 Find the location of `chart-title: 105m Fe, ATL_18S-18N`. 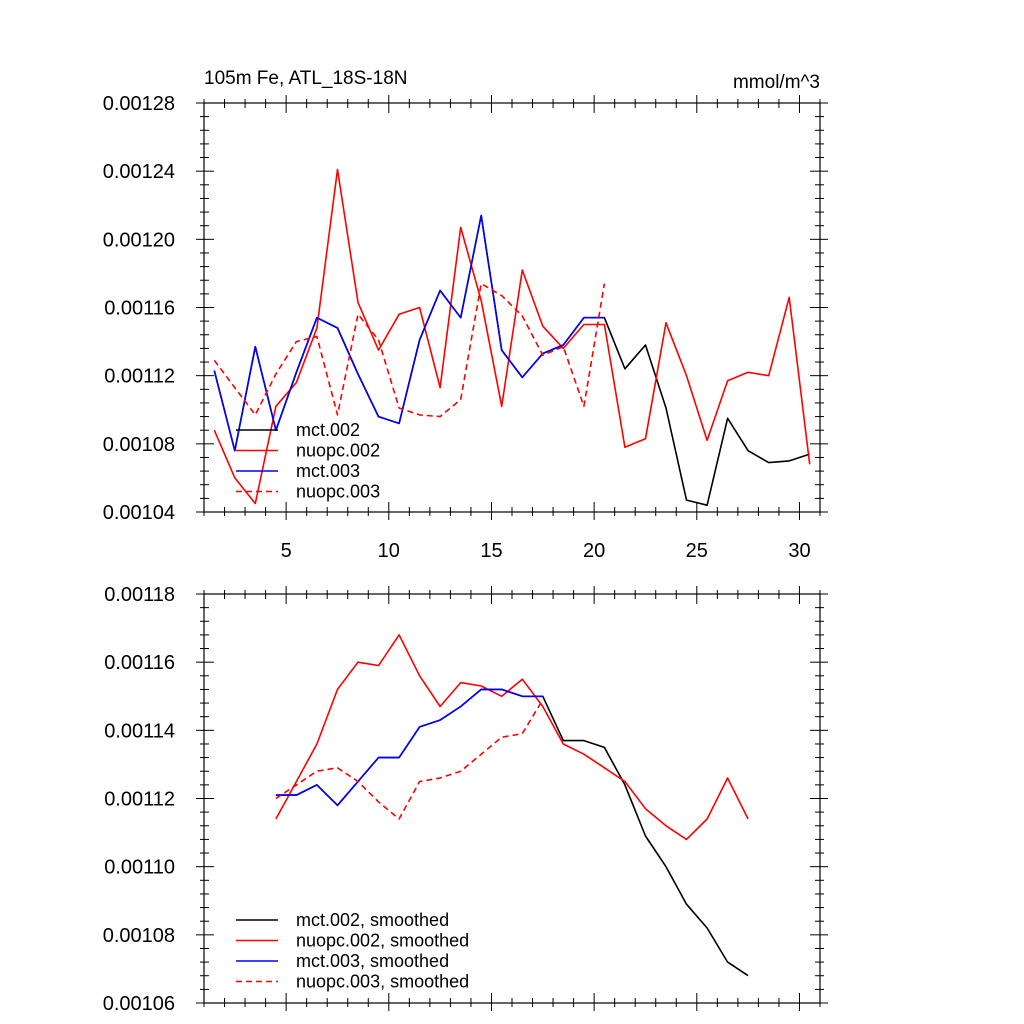

chart-title: 105m Fe, ATL_18S-18N is located at coordinates (305, 78).